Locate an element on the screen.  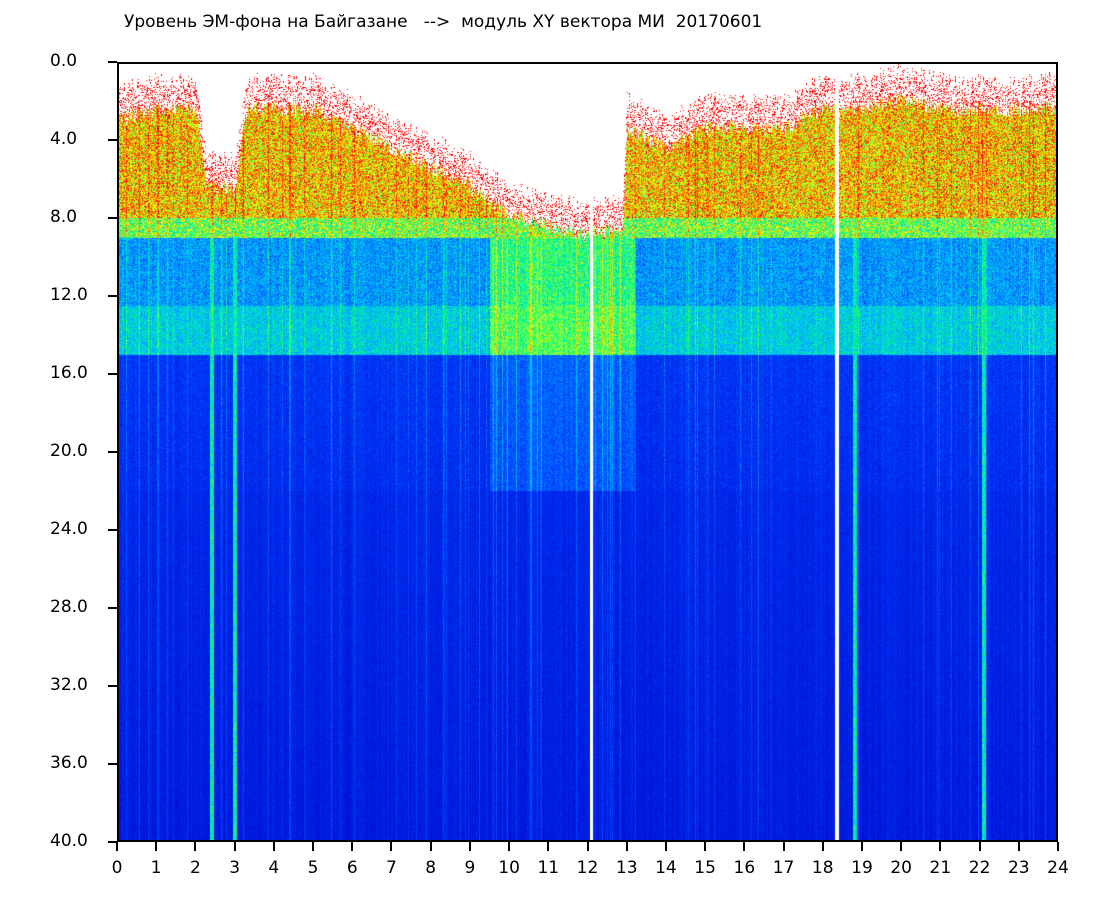
x-tick-label: 11 is located at coordinates (548, 868).